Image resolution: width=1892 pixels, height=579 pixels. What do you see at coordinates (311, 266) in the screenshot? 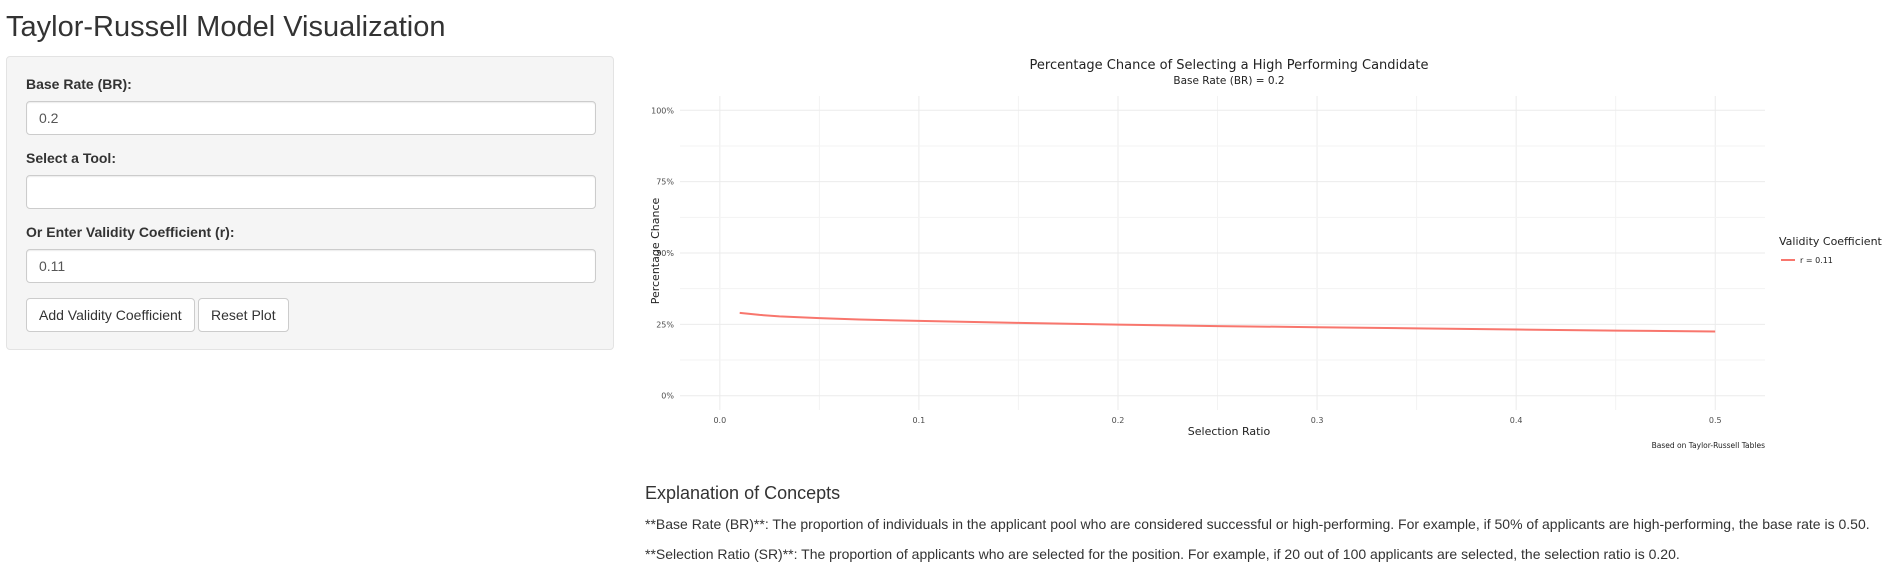
I see `validity-input` at bounding box center [311, 266].